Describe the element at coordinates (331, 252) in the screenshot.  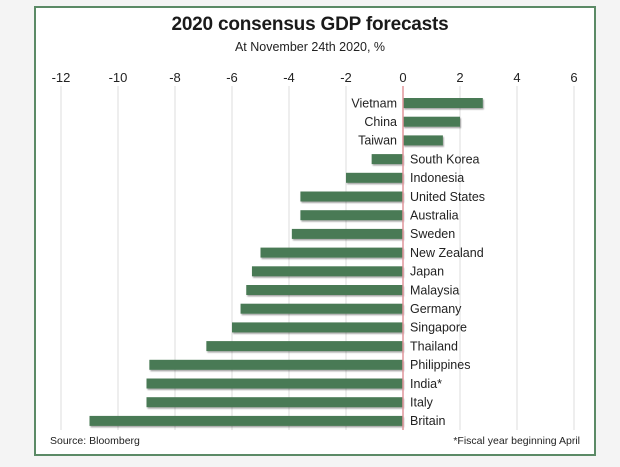
I see `bar-new-zealand` at that location.